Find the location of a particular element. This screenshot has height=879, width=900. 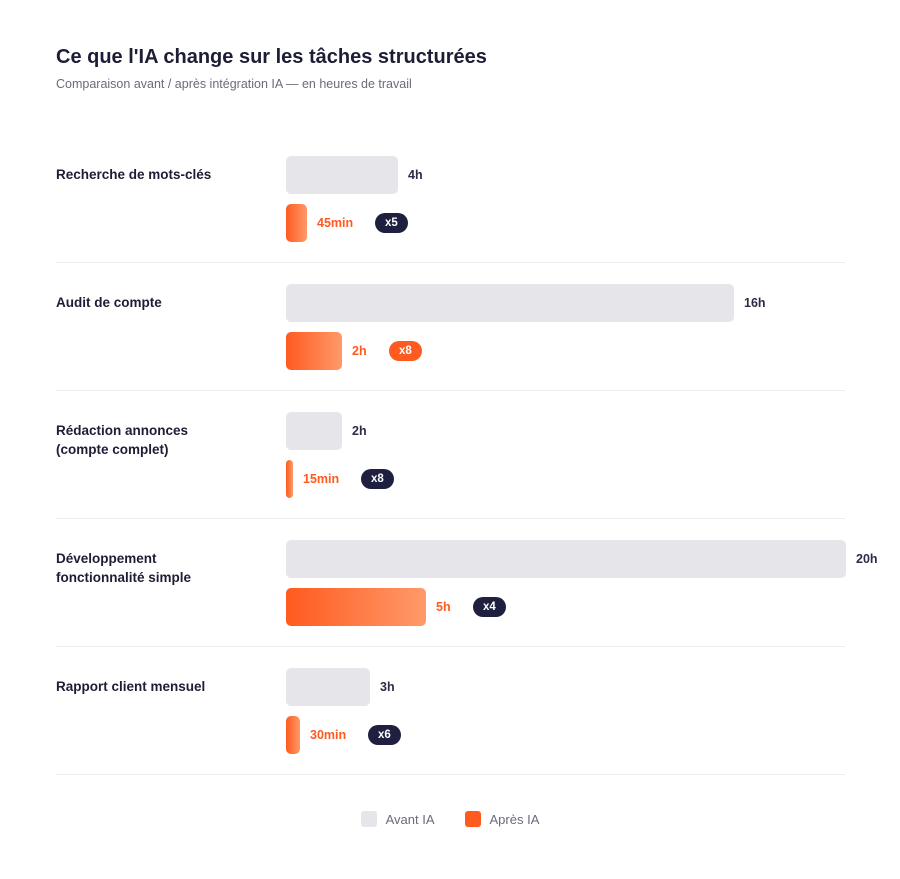

legend-swatch-before is located at coordinates (368, 819).